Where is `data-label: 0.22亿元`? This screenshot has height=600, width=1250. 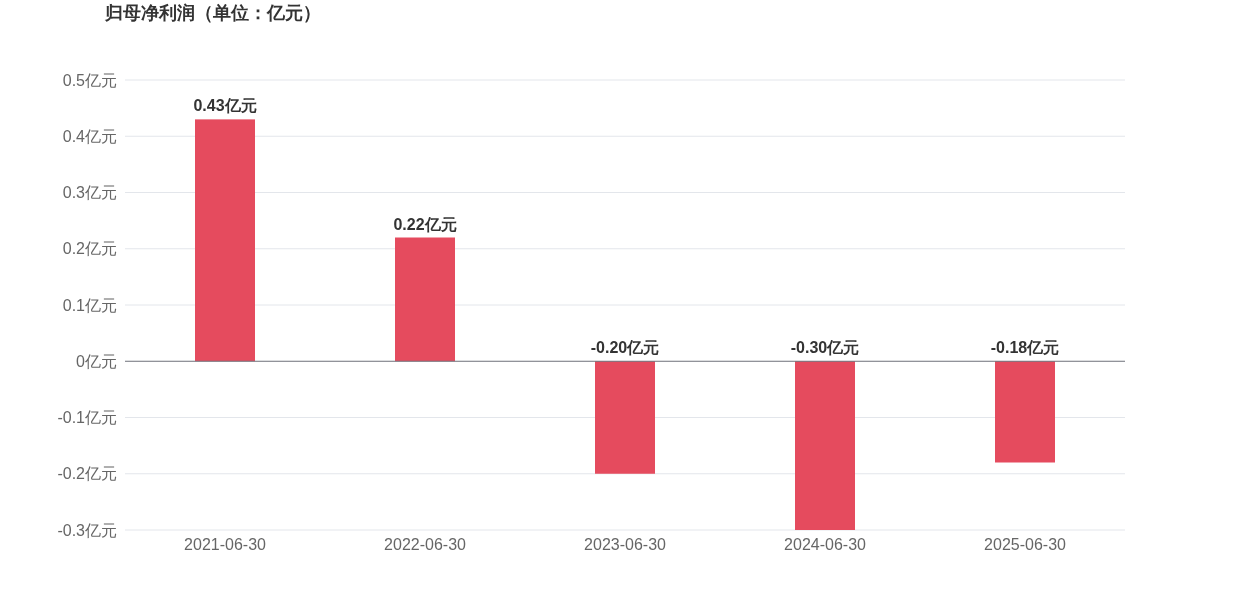 data-label: 0.22亿元 is located at coordinates (425, 224).